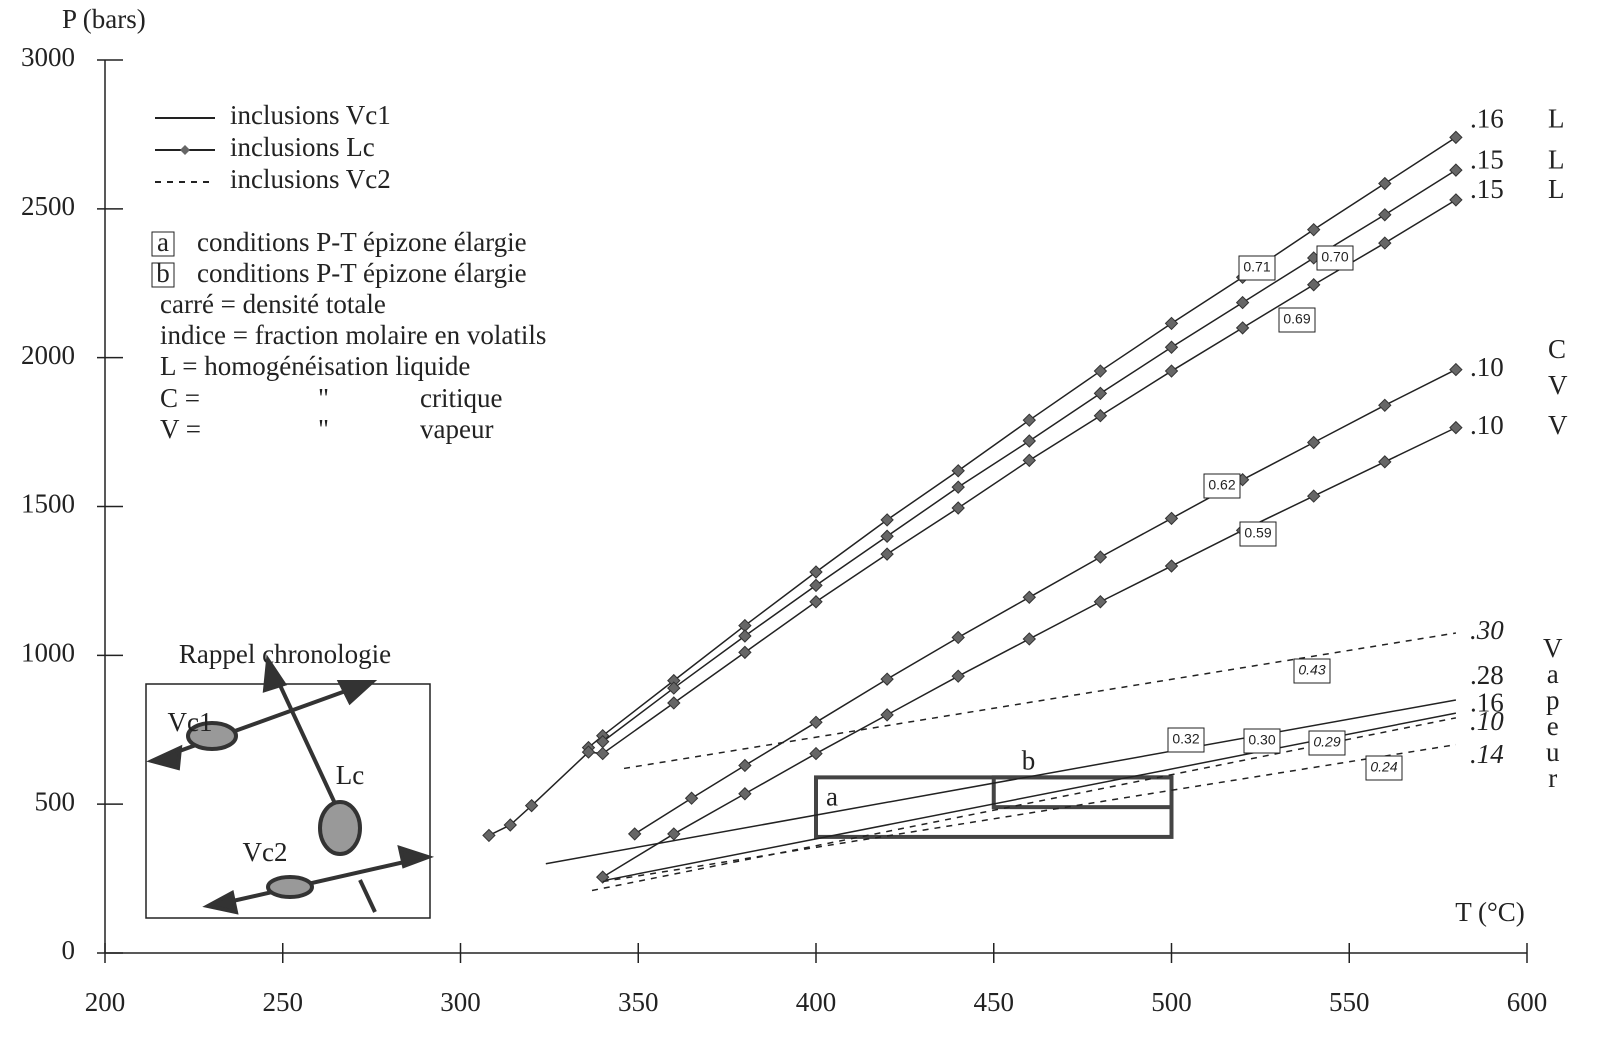 This screenshot has height=1057, width=1612. What do you see at coordinates (48, 653) in the screenshot?
I see `y-tick-label: 1000` at bounding box center [48, 653].